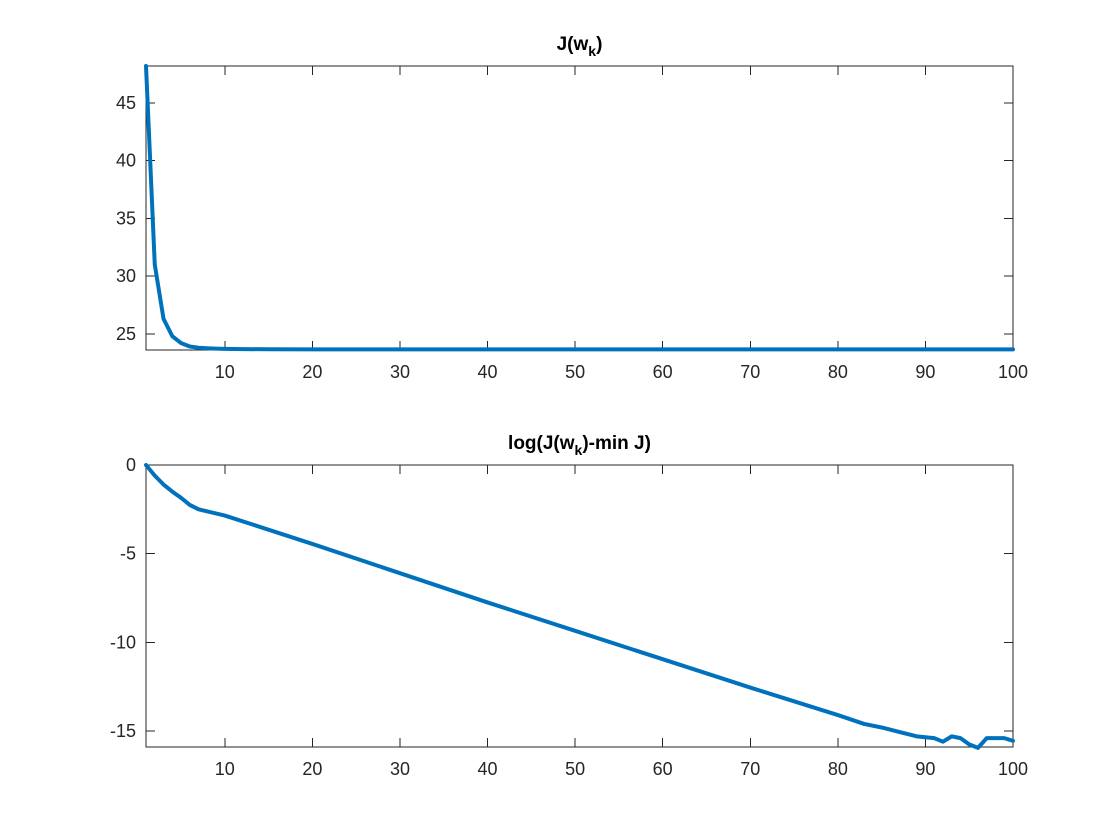 This screenshot has width=1120, height=840. I want to click on y-tick-label: -5, so click(128, 554).